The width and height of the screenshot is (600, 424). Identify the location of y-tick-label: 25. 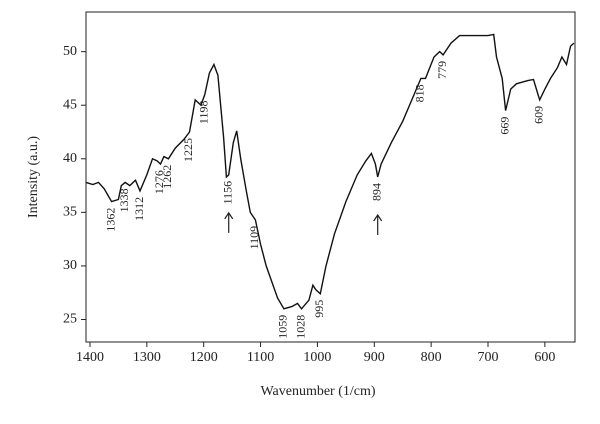
(70, 319).